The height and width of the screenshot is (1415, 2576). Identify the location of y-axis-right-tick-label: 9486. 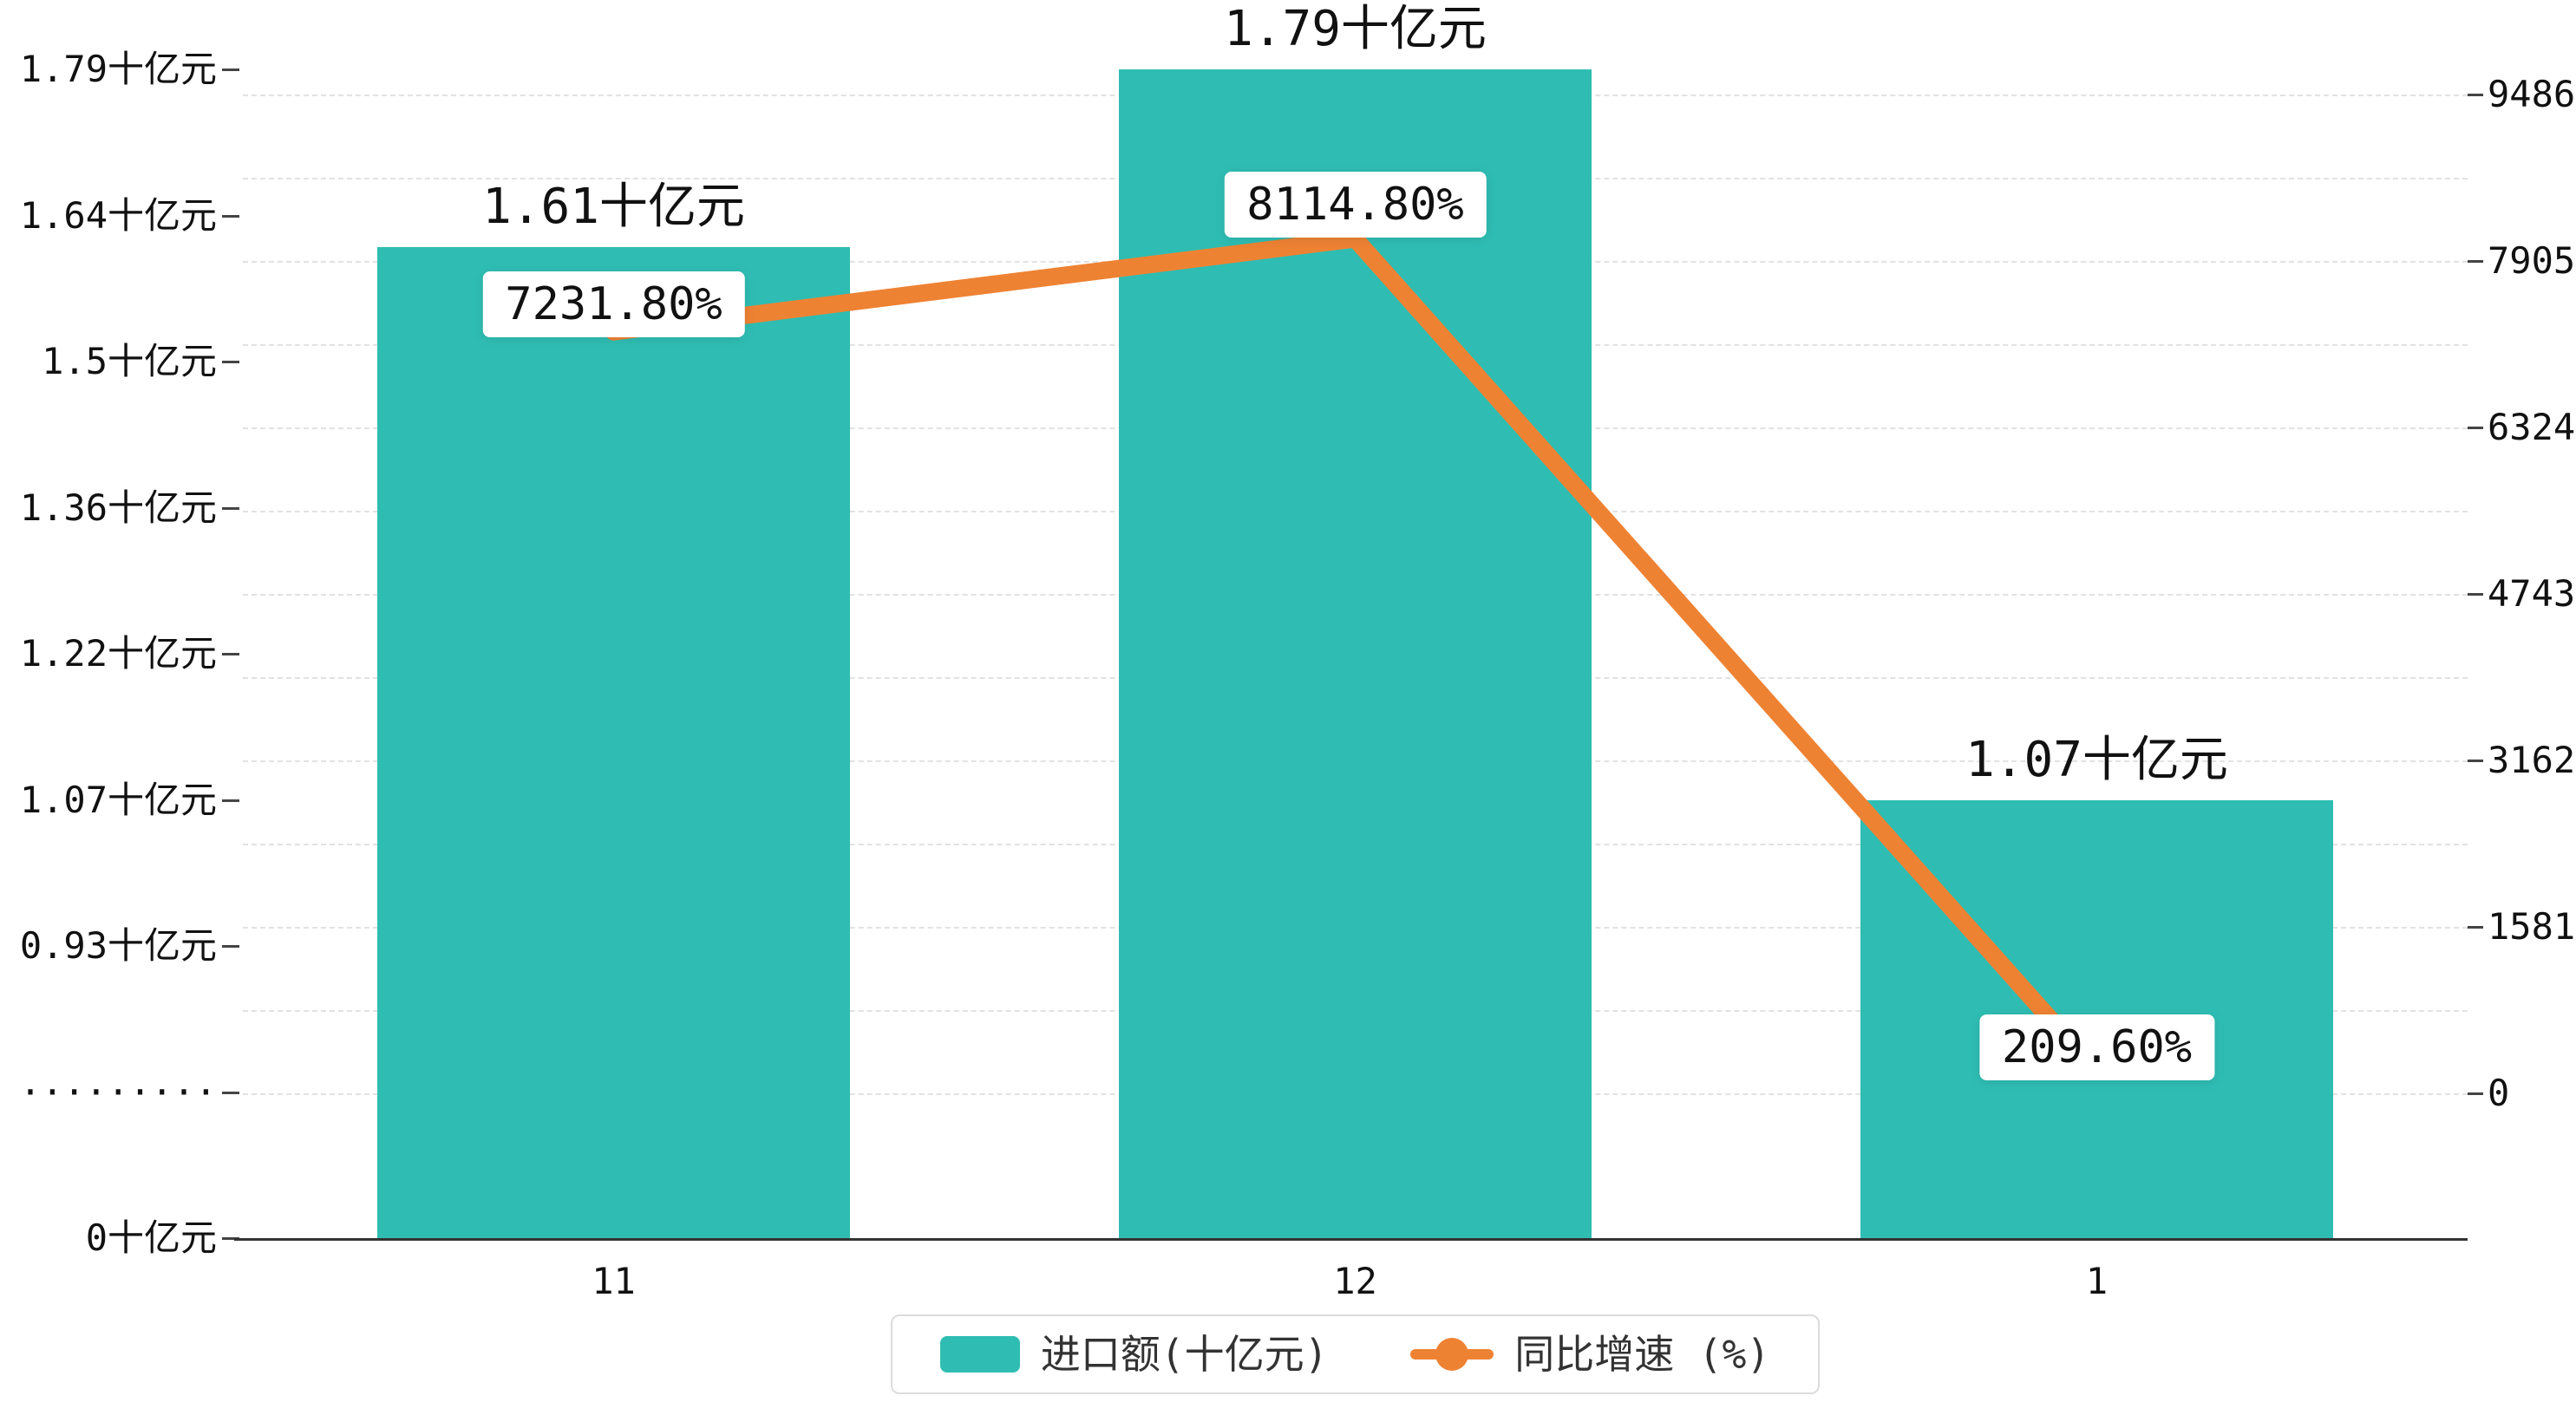
(2532, 94).